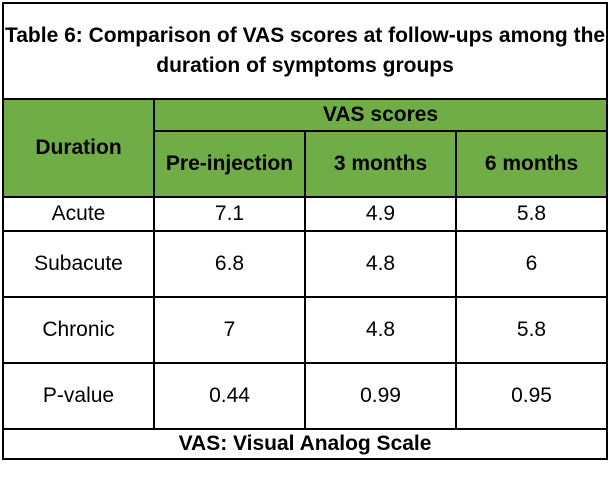  What do you see at coordinates (229, 396) in the screenshot?
I see `table-cell: 0.44` at bounding box center [229, 396].